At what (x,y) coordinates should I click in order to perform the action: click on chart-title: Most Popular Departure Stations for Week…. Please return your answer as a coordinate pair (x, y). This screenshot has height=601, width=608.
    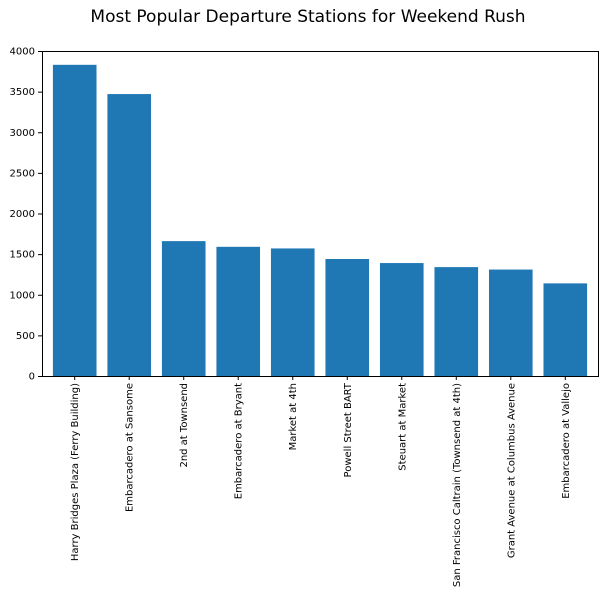
    Looking at the image, I should click on (307, 17).